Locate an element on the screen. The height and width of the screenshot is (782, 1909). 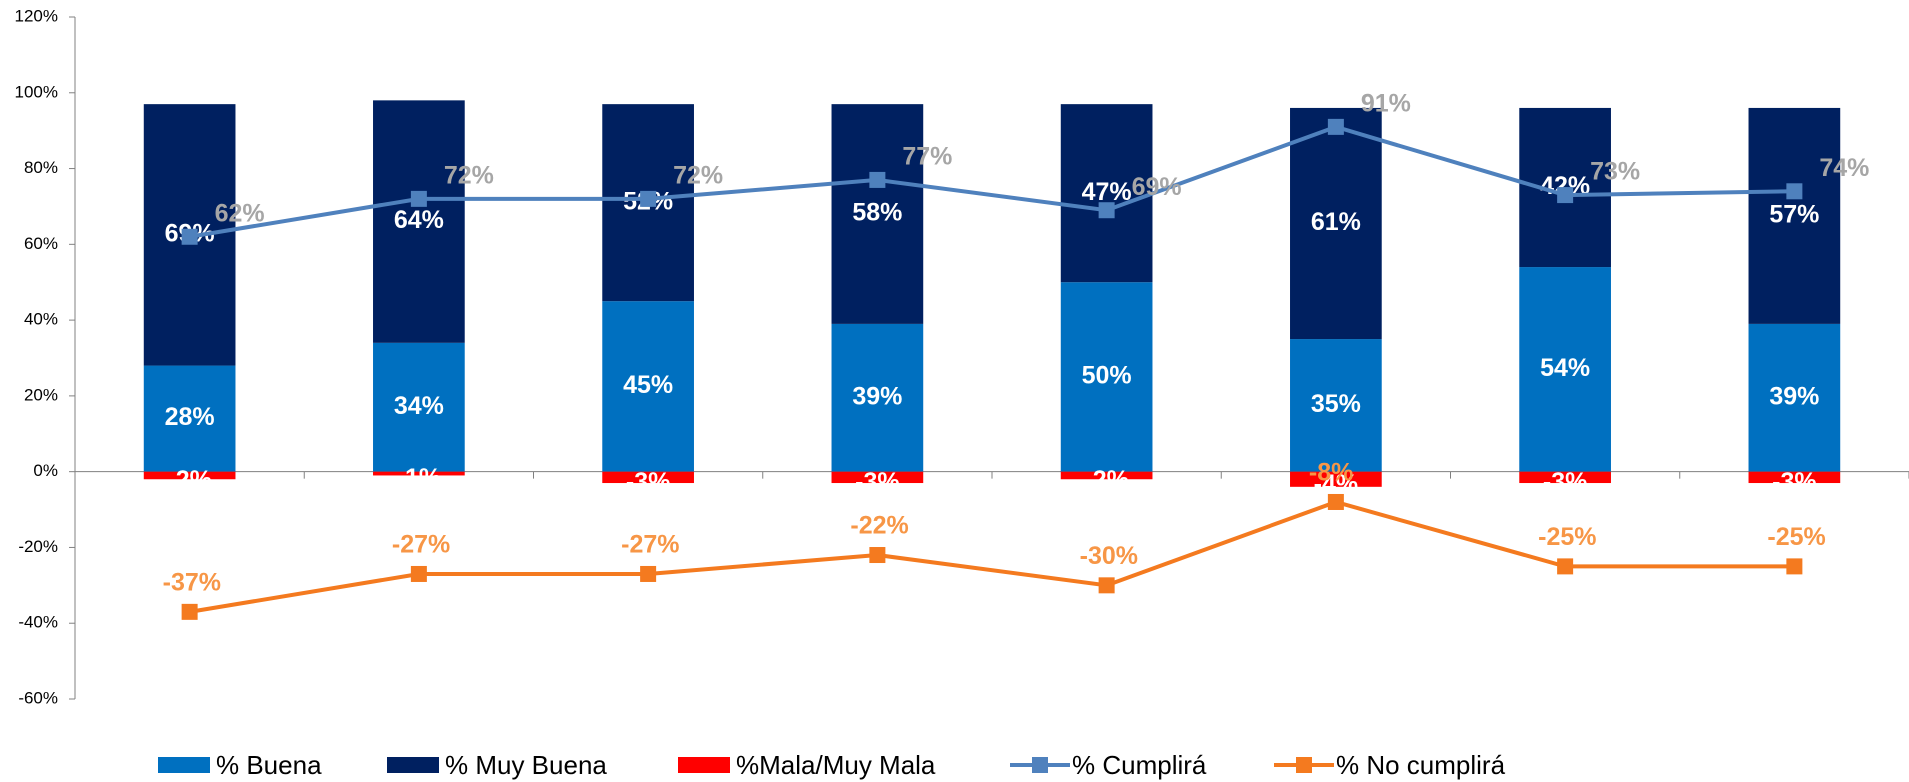
bar-label: 64% is located at coordinates (419, 220).